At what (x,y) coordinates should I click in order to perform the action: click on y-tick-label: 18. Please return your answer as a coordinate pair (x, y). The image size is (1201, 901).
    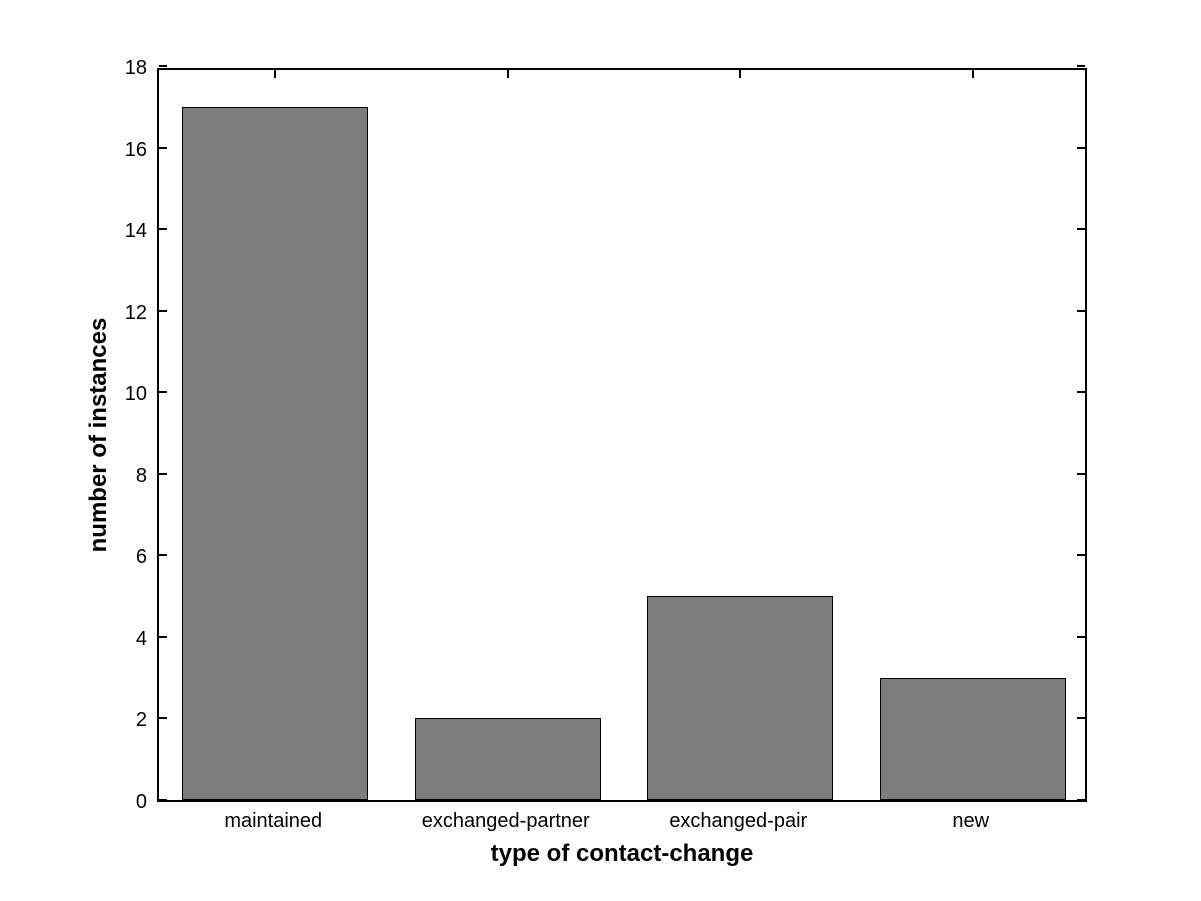
    Looking at the image, I should click on (135, 68).